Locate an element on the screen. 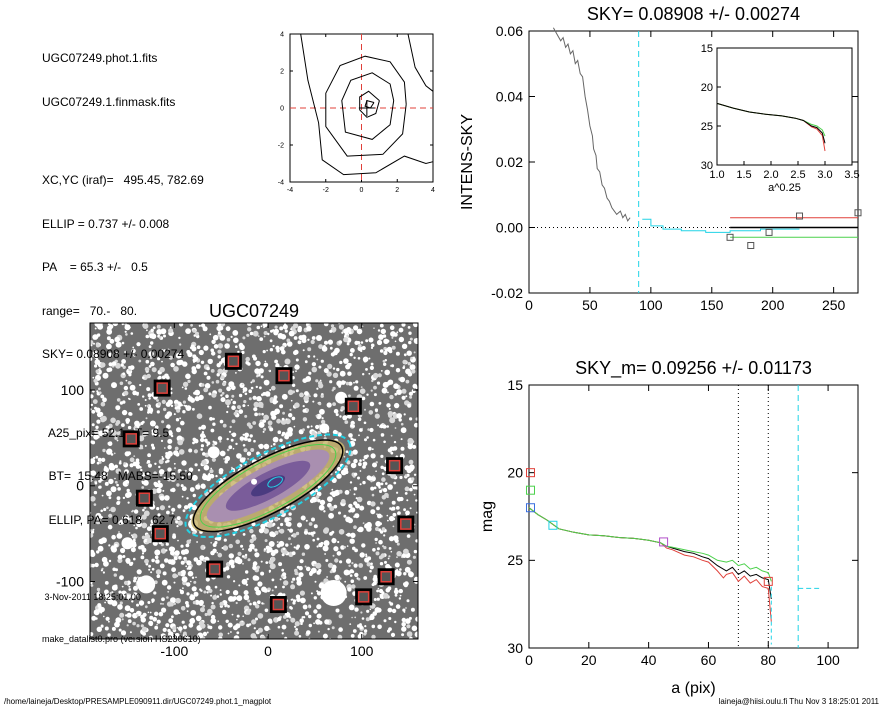 Image resolution: width=885 pixels, height=708 pixels. y-tick-label: 0.00 is located at coordinates (509, 227).